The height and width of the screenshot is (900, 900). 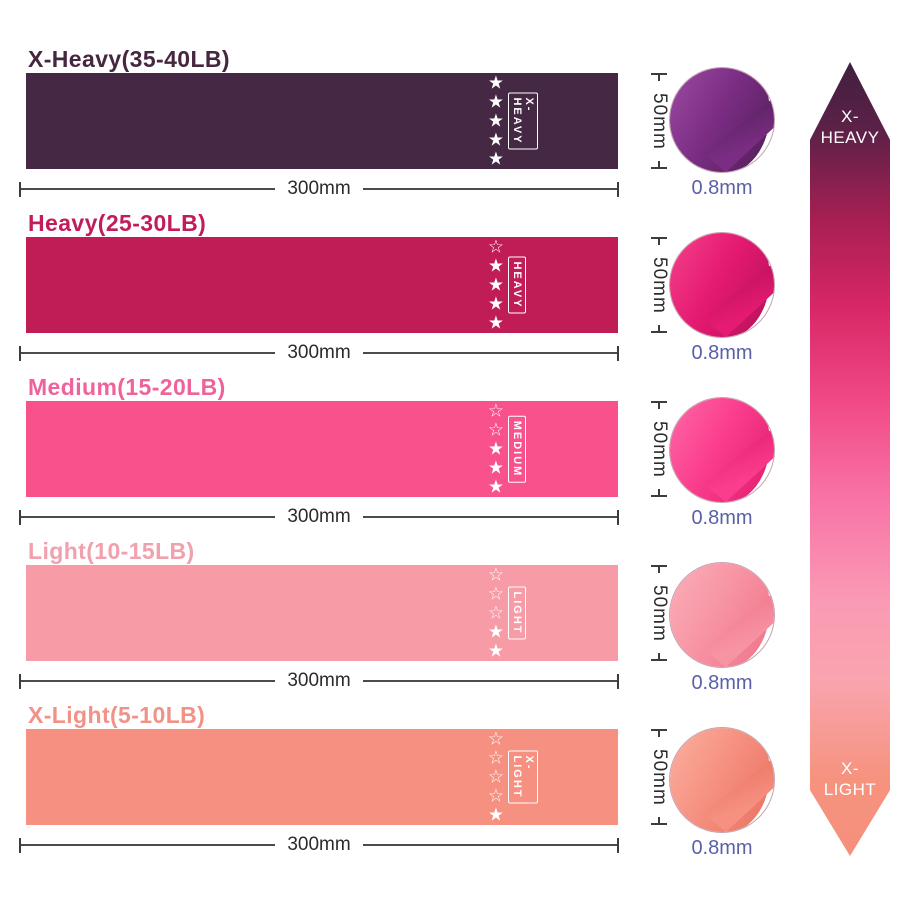 I want to click on arrow-bottom-label: X- LIGHT, so click(x=850, y=779).